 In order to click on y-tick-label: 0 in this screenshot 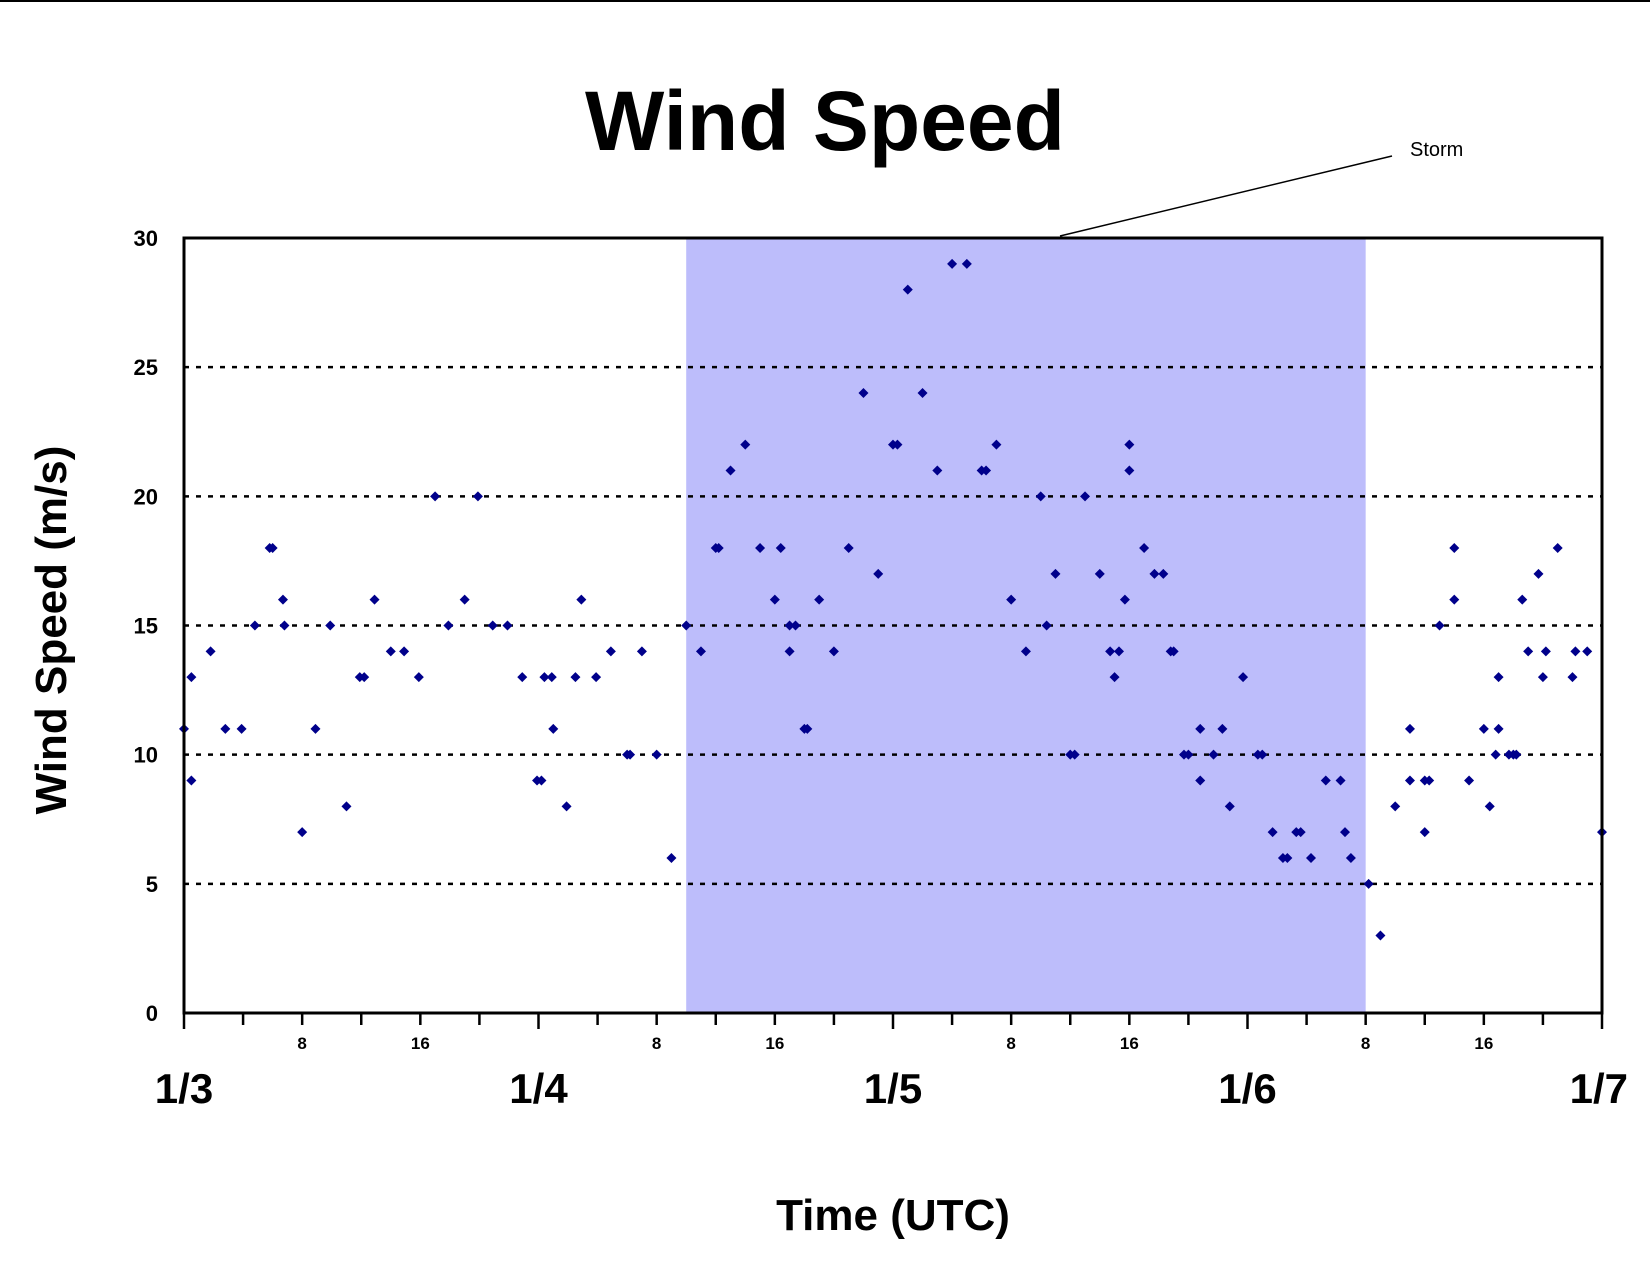, I will do `click(152, 1013)`.